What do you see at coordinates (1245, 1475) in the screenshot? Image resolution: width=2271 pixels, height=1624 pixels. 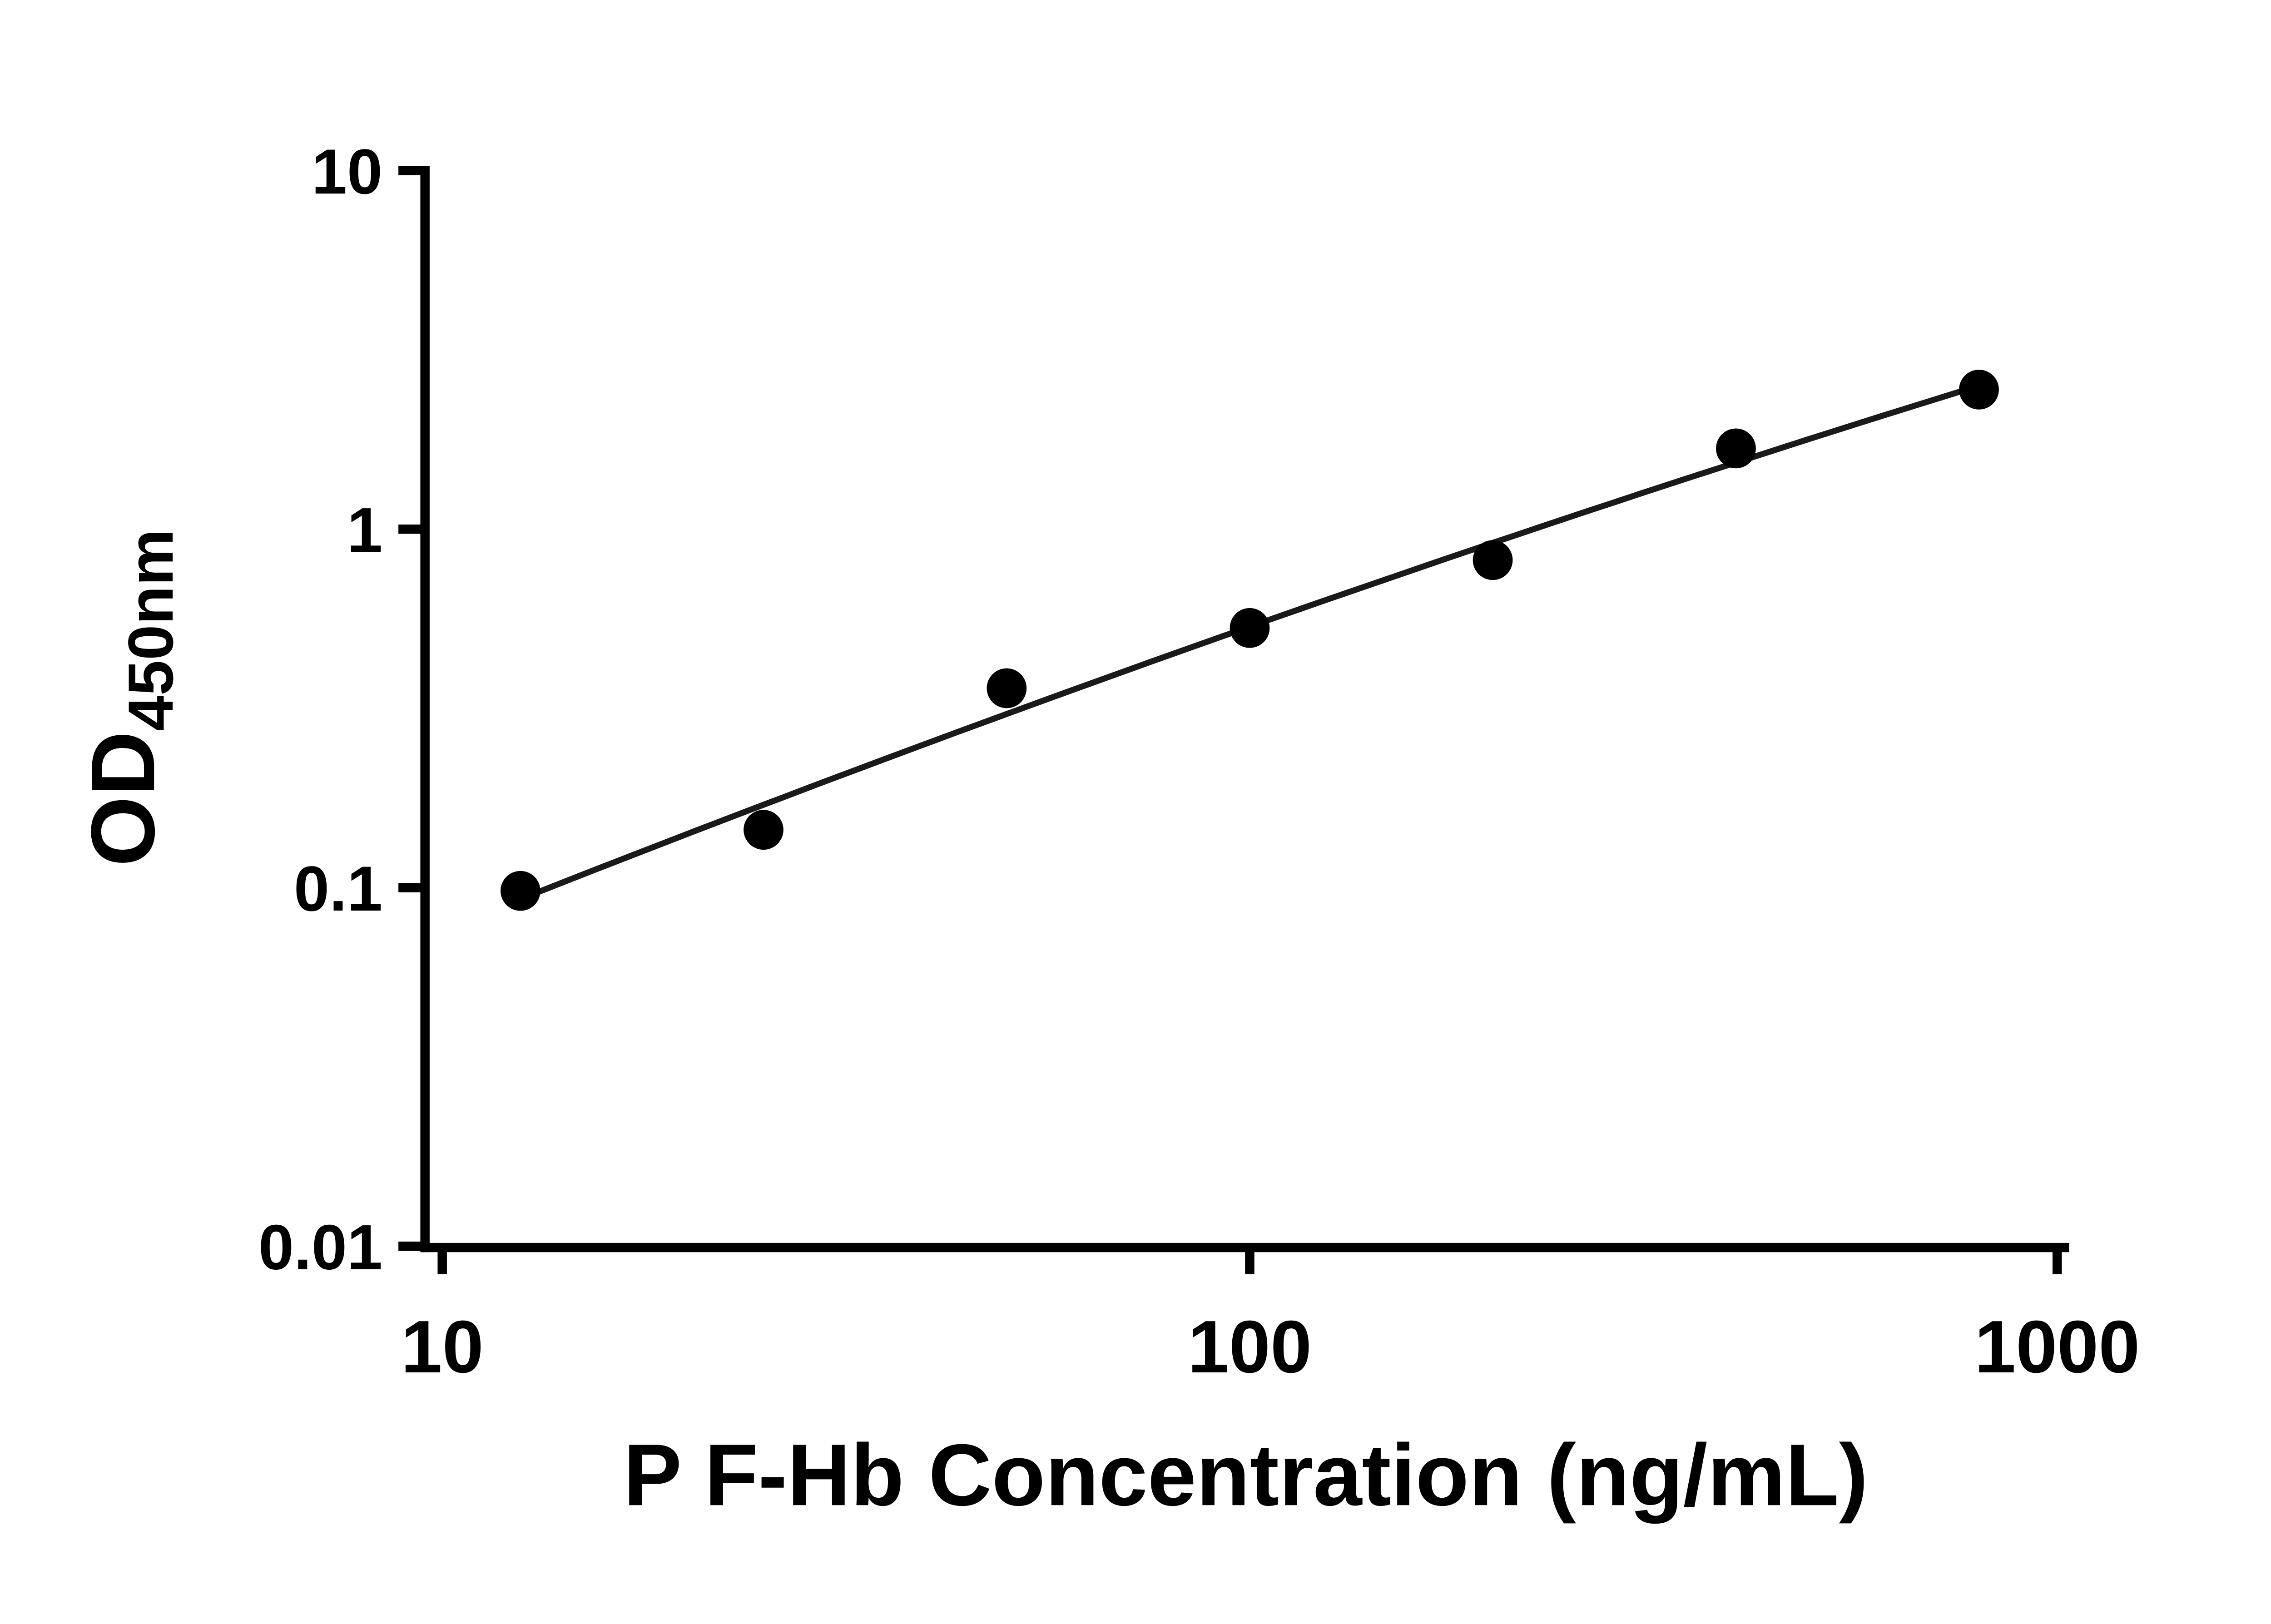 I see `x-axis-title: P F-Hb Concentration (ng/mL)` at bounding box center [1245, 1475].